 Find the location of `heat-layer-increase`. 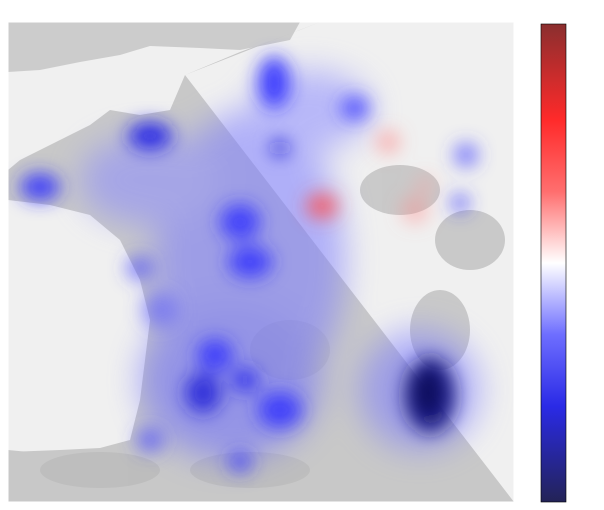

heat-layer-increase is located at coordinates (370, 177).